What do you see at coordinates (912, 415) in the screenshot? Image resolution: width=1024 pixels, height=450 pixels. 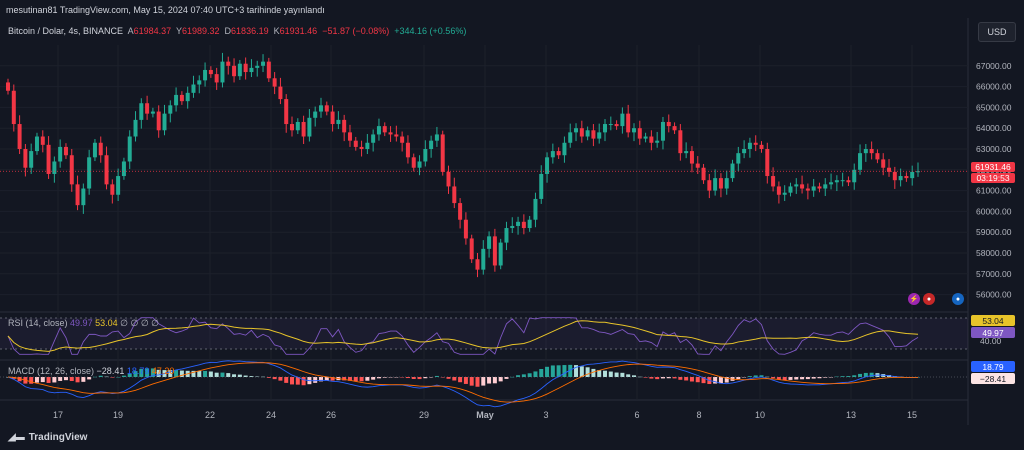 I see `x-tick-label: 15` at bounding box center [912, 415].